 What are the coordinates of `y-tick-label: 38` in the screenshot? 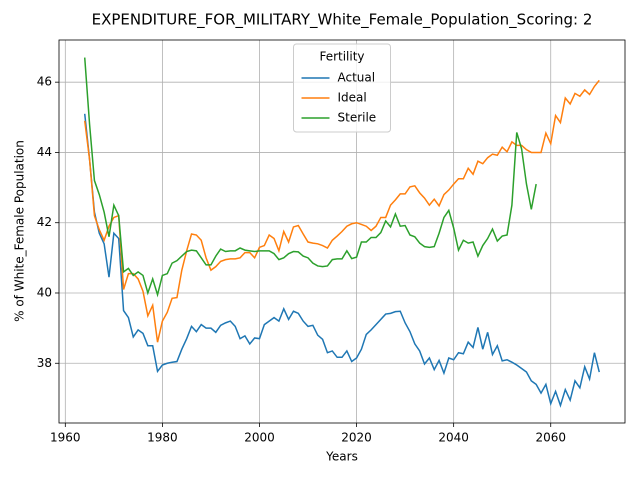 It's located at (44, 363).